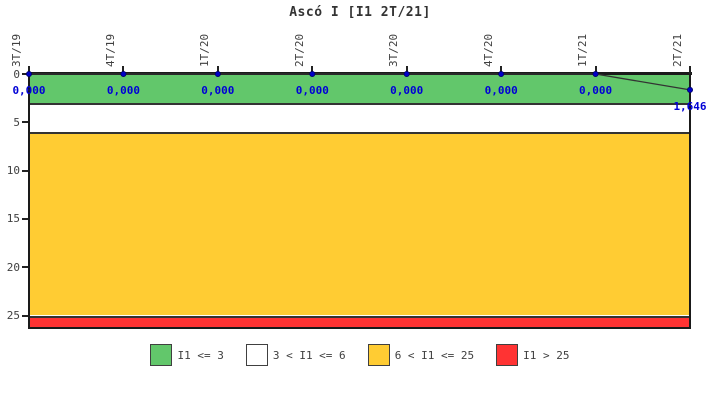  What do you see at coordinates (200, 355) in the screenshot?
I see `legend-label: I1 <= 3` at bounding box center [200, 355].